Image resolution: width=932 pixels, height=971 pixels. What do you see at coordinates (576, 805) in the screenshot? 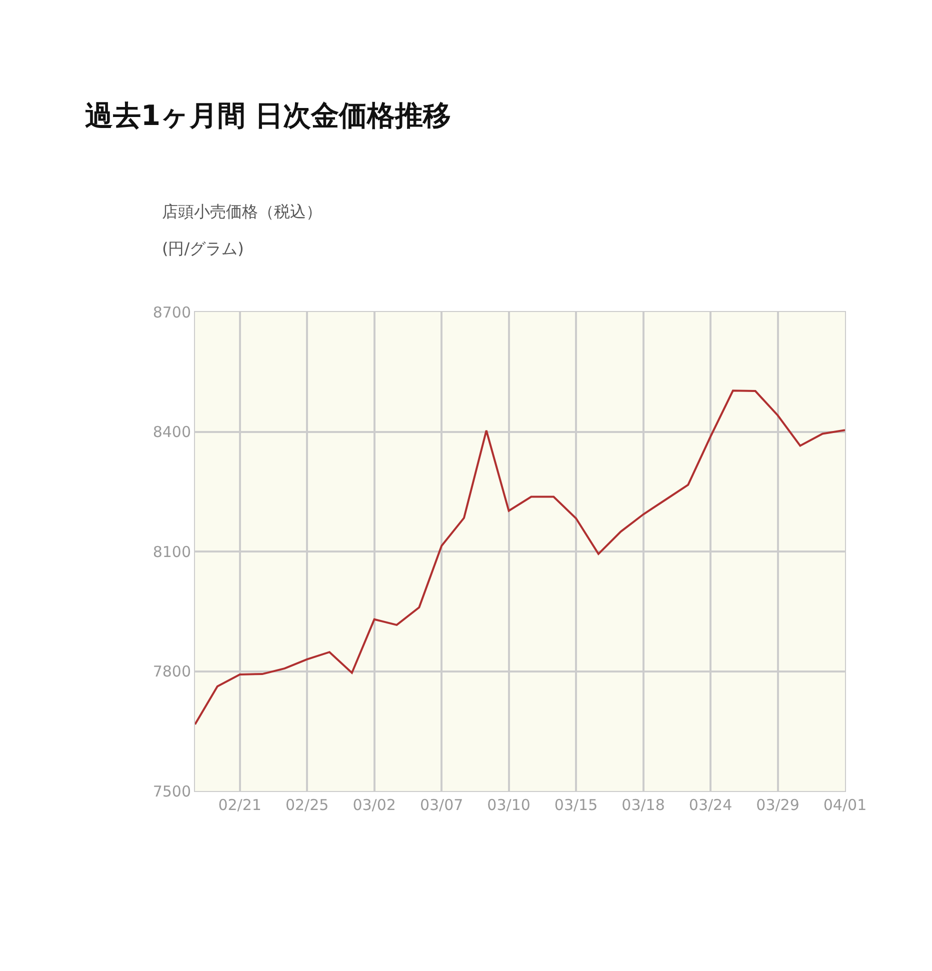
I see `x-tick-label: 03/15` at bounding box center [576, 805].